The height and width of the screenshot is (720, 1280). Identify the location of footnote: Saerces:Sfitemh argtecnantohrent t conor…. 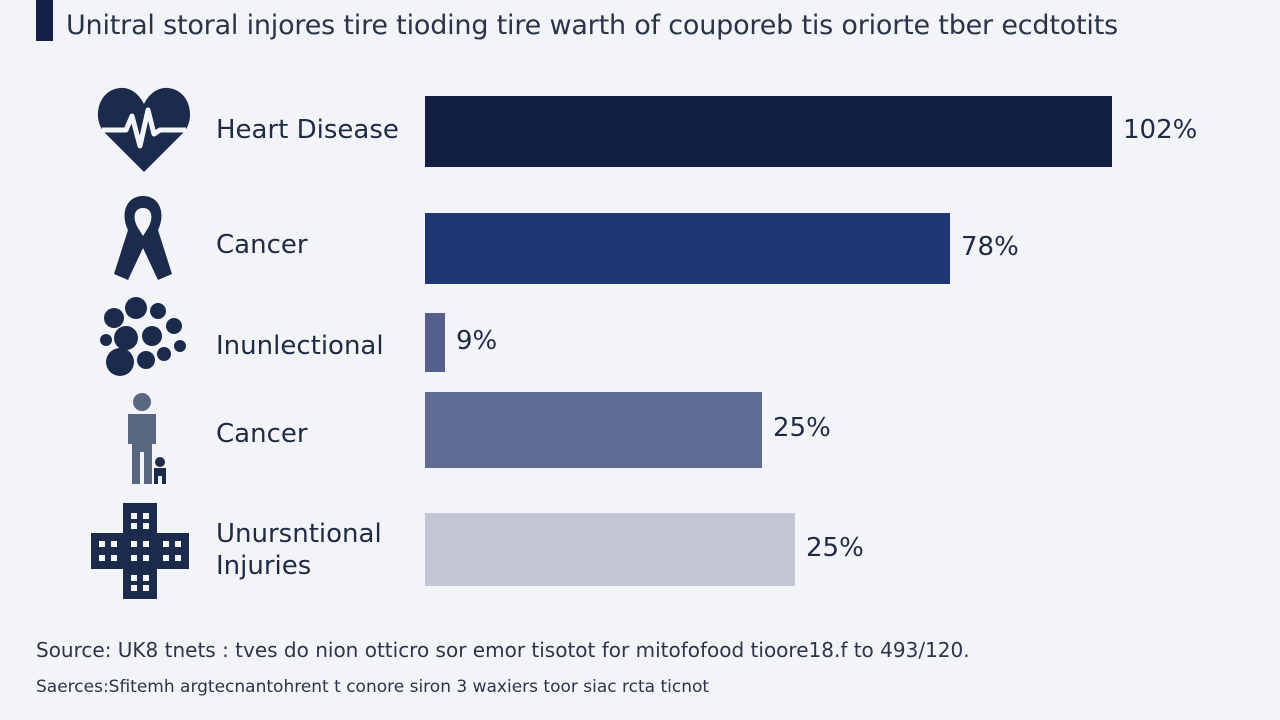
(373, 687).